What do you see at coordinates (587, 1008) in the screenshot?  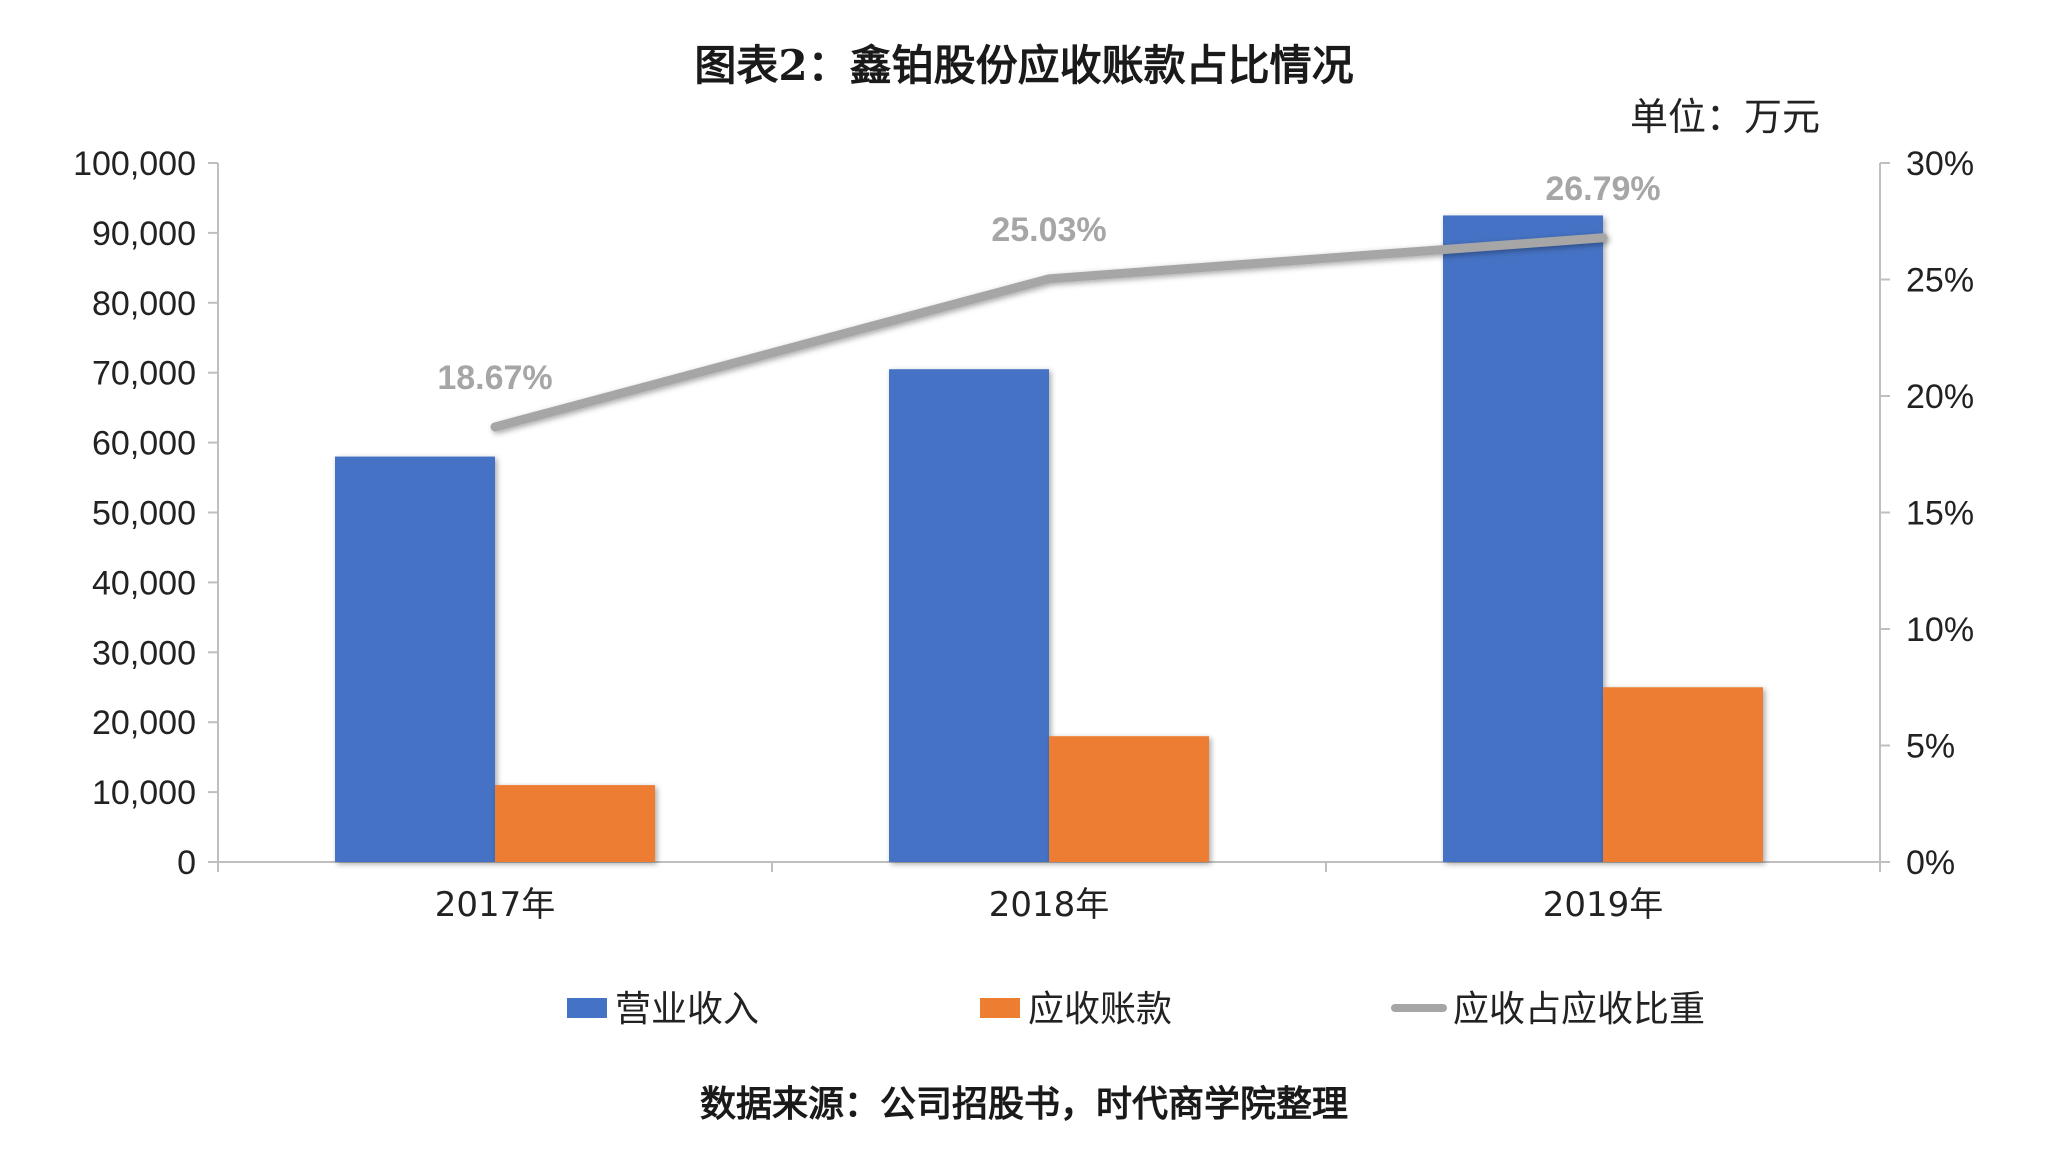 I see `legend-revenue-swatch` at bounding box center [587, 1008].